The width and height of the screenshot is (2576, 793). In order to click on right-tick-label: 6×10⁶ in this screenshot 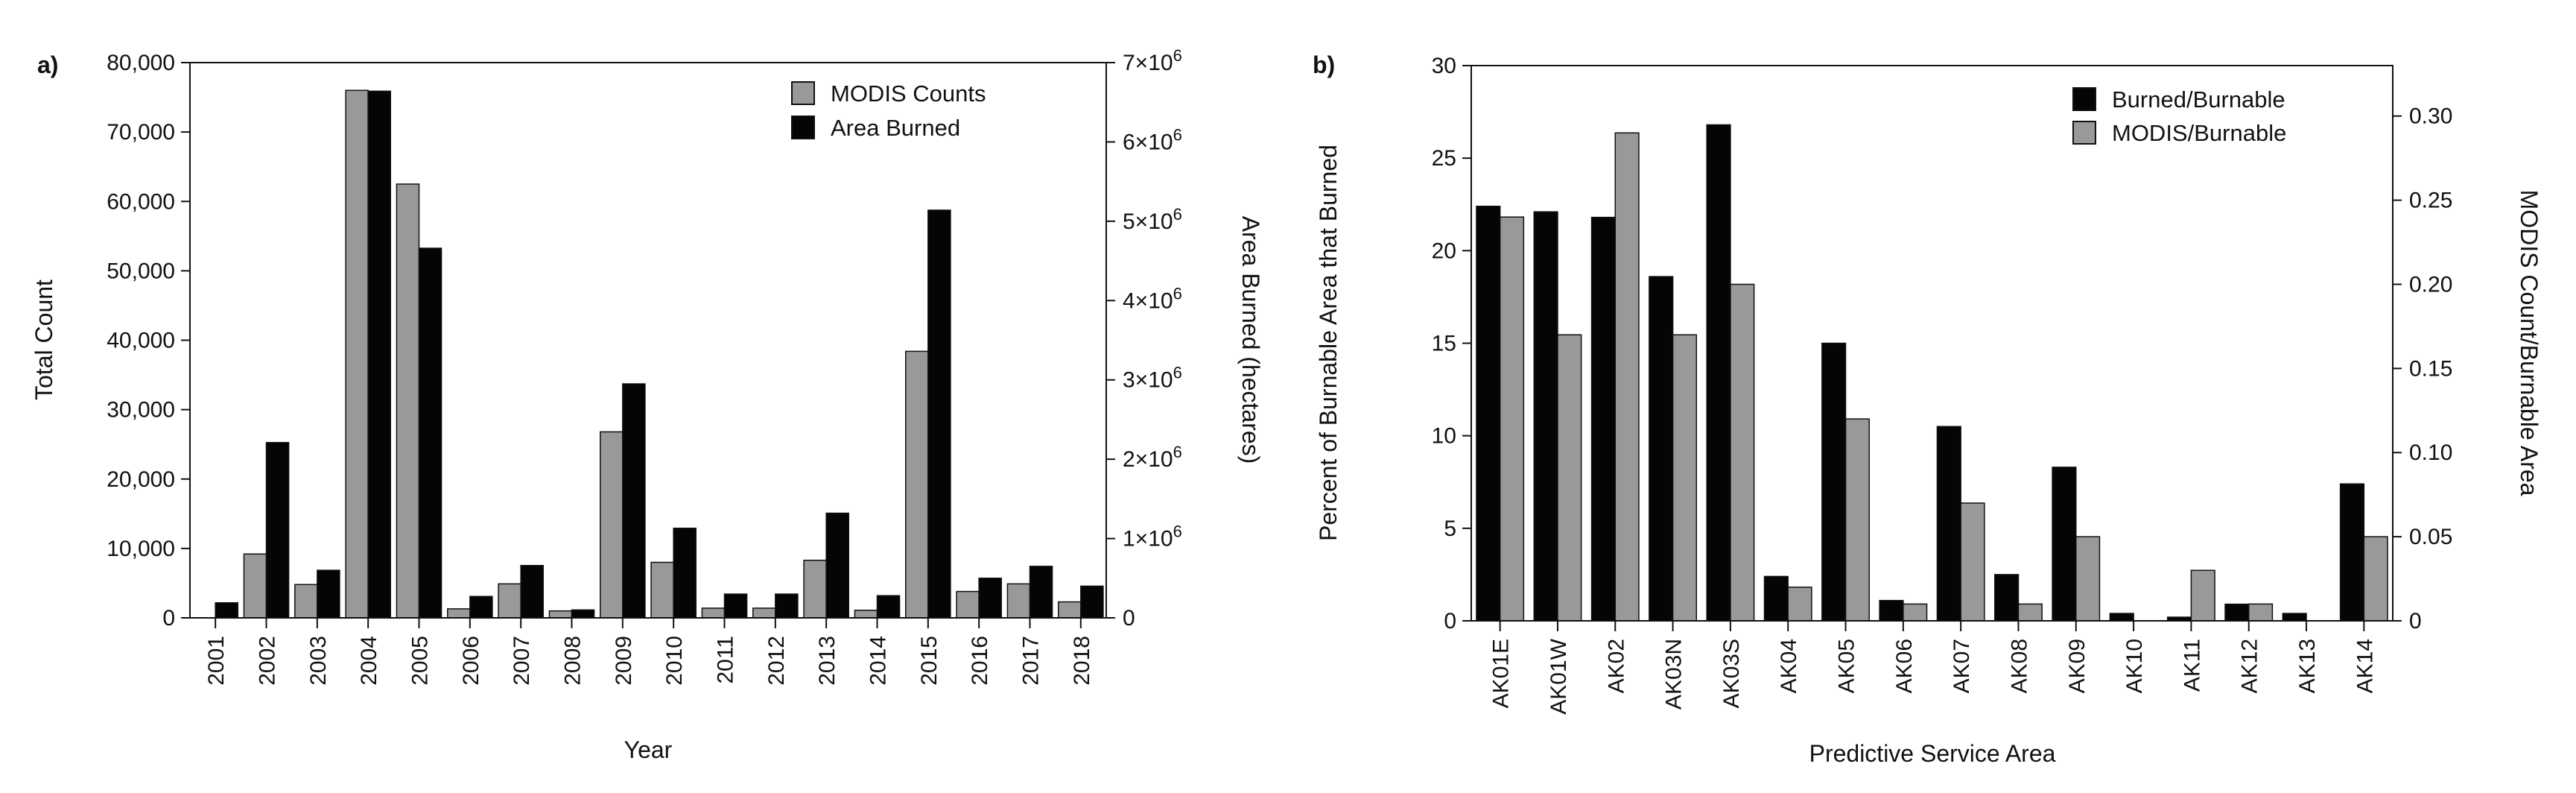, I will do `click(1153, 139)`.